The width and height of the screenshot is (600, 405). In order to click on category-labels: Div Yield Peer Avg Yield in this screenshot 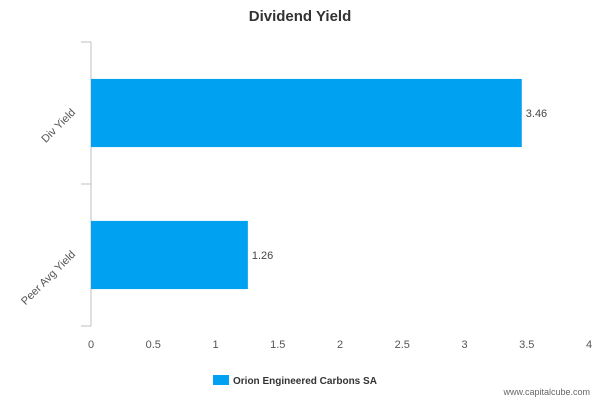, I will do `click(48, 207)`.